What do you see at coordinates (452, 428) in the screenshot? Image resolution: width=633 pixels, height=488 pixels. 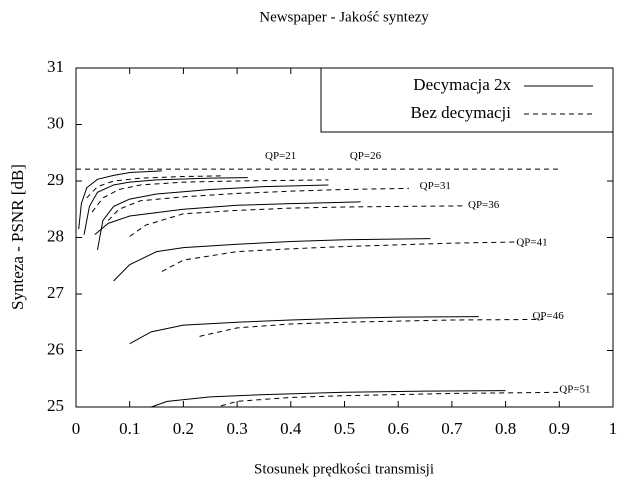 I see `x-tick-label: 0.7` at bounding box center [452, 428].